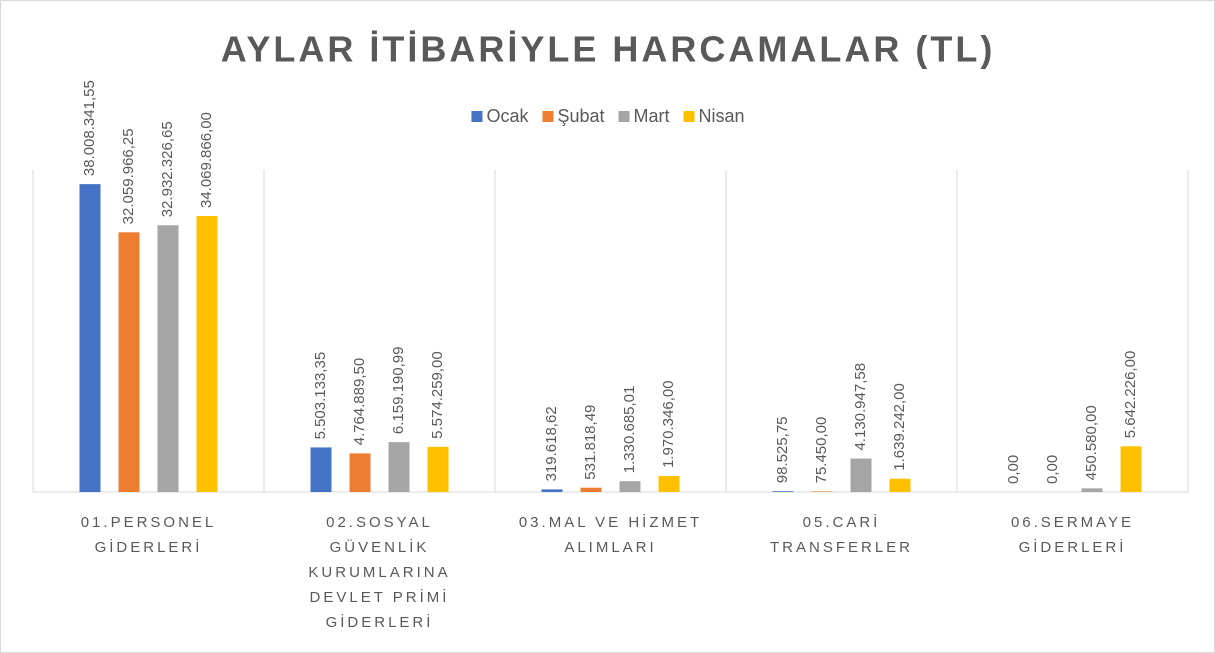 The image size is (1215, 653). What do you see at coordinates (1130, 395) in the screenshot?
I see `data-label: 5.642.226,00` at bounding box center [1130, 395].